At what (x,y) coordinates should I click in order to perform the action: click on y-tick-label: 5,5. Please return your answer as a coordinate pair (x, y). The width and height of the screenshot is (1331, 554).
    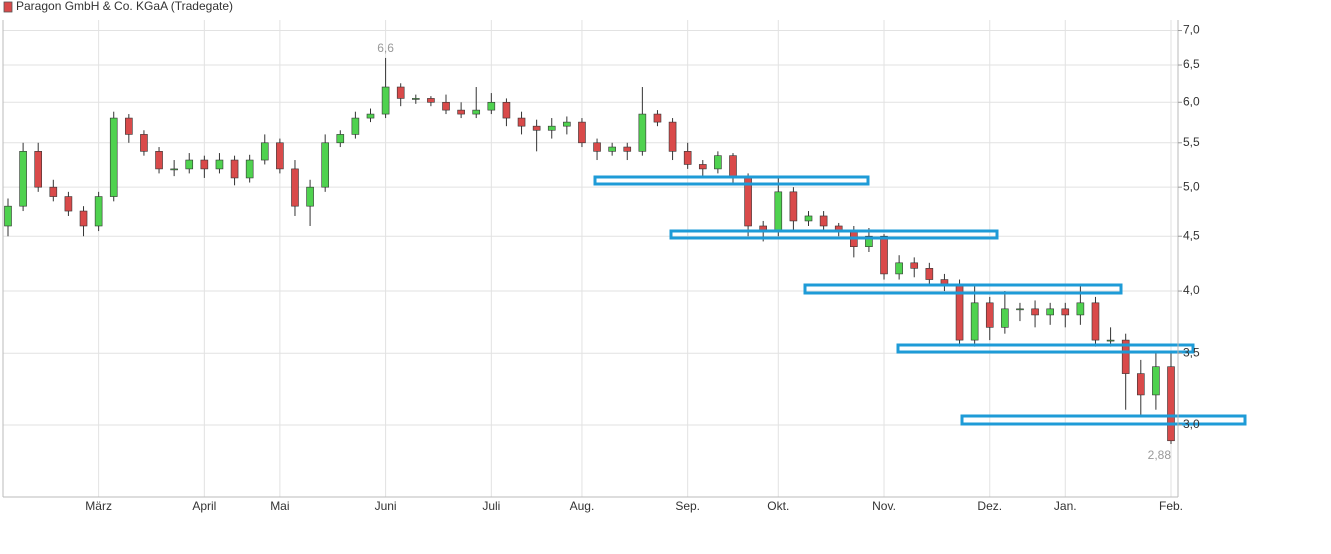
    Looking at the image, I should click on (1191, 142).